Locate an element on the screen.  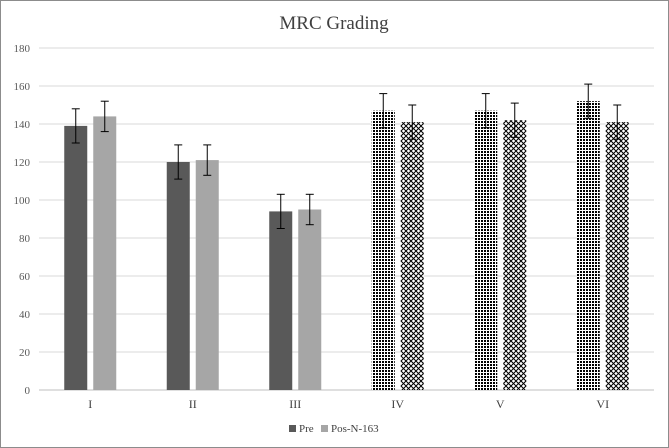
bar-post-IV is located at coordinates (412, 256).